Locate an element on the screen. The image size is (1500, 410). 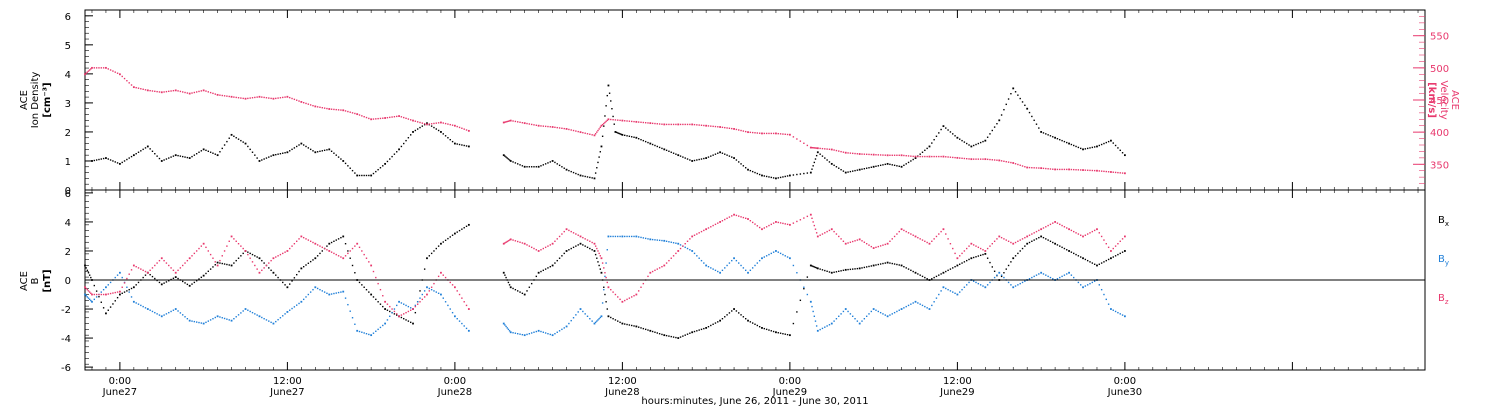
bottom-left-tick-label: 0 is located at coordinates (68, 281).